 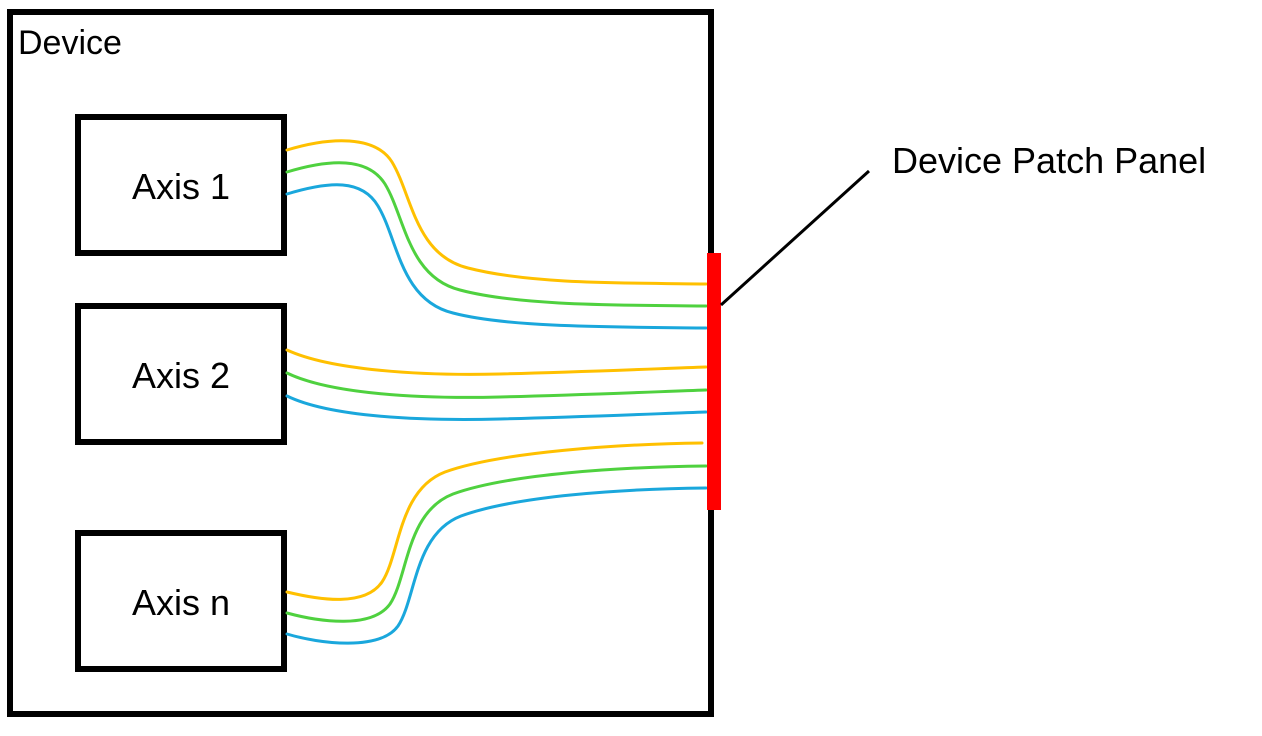 I want to click on wire-axis-1-blue, so click(x=496, y=256).